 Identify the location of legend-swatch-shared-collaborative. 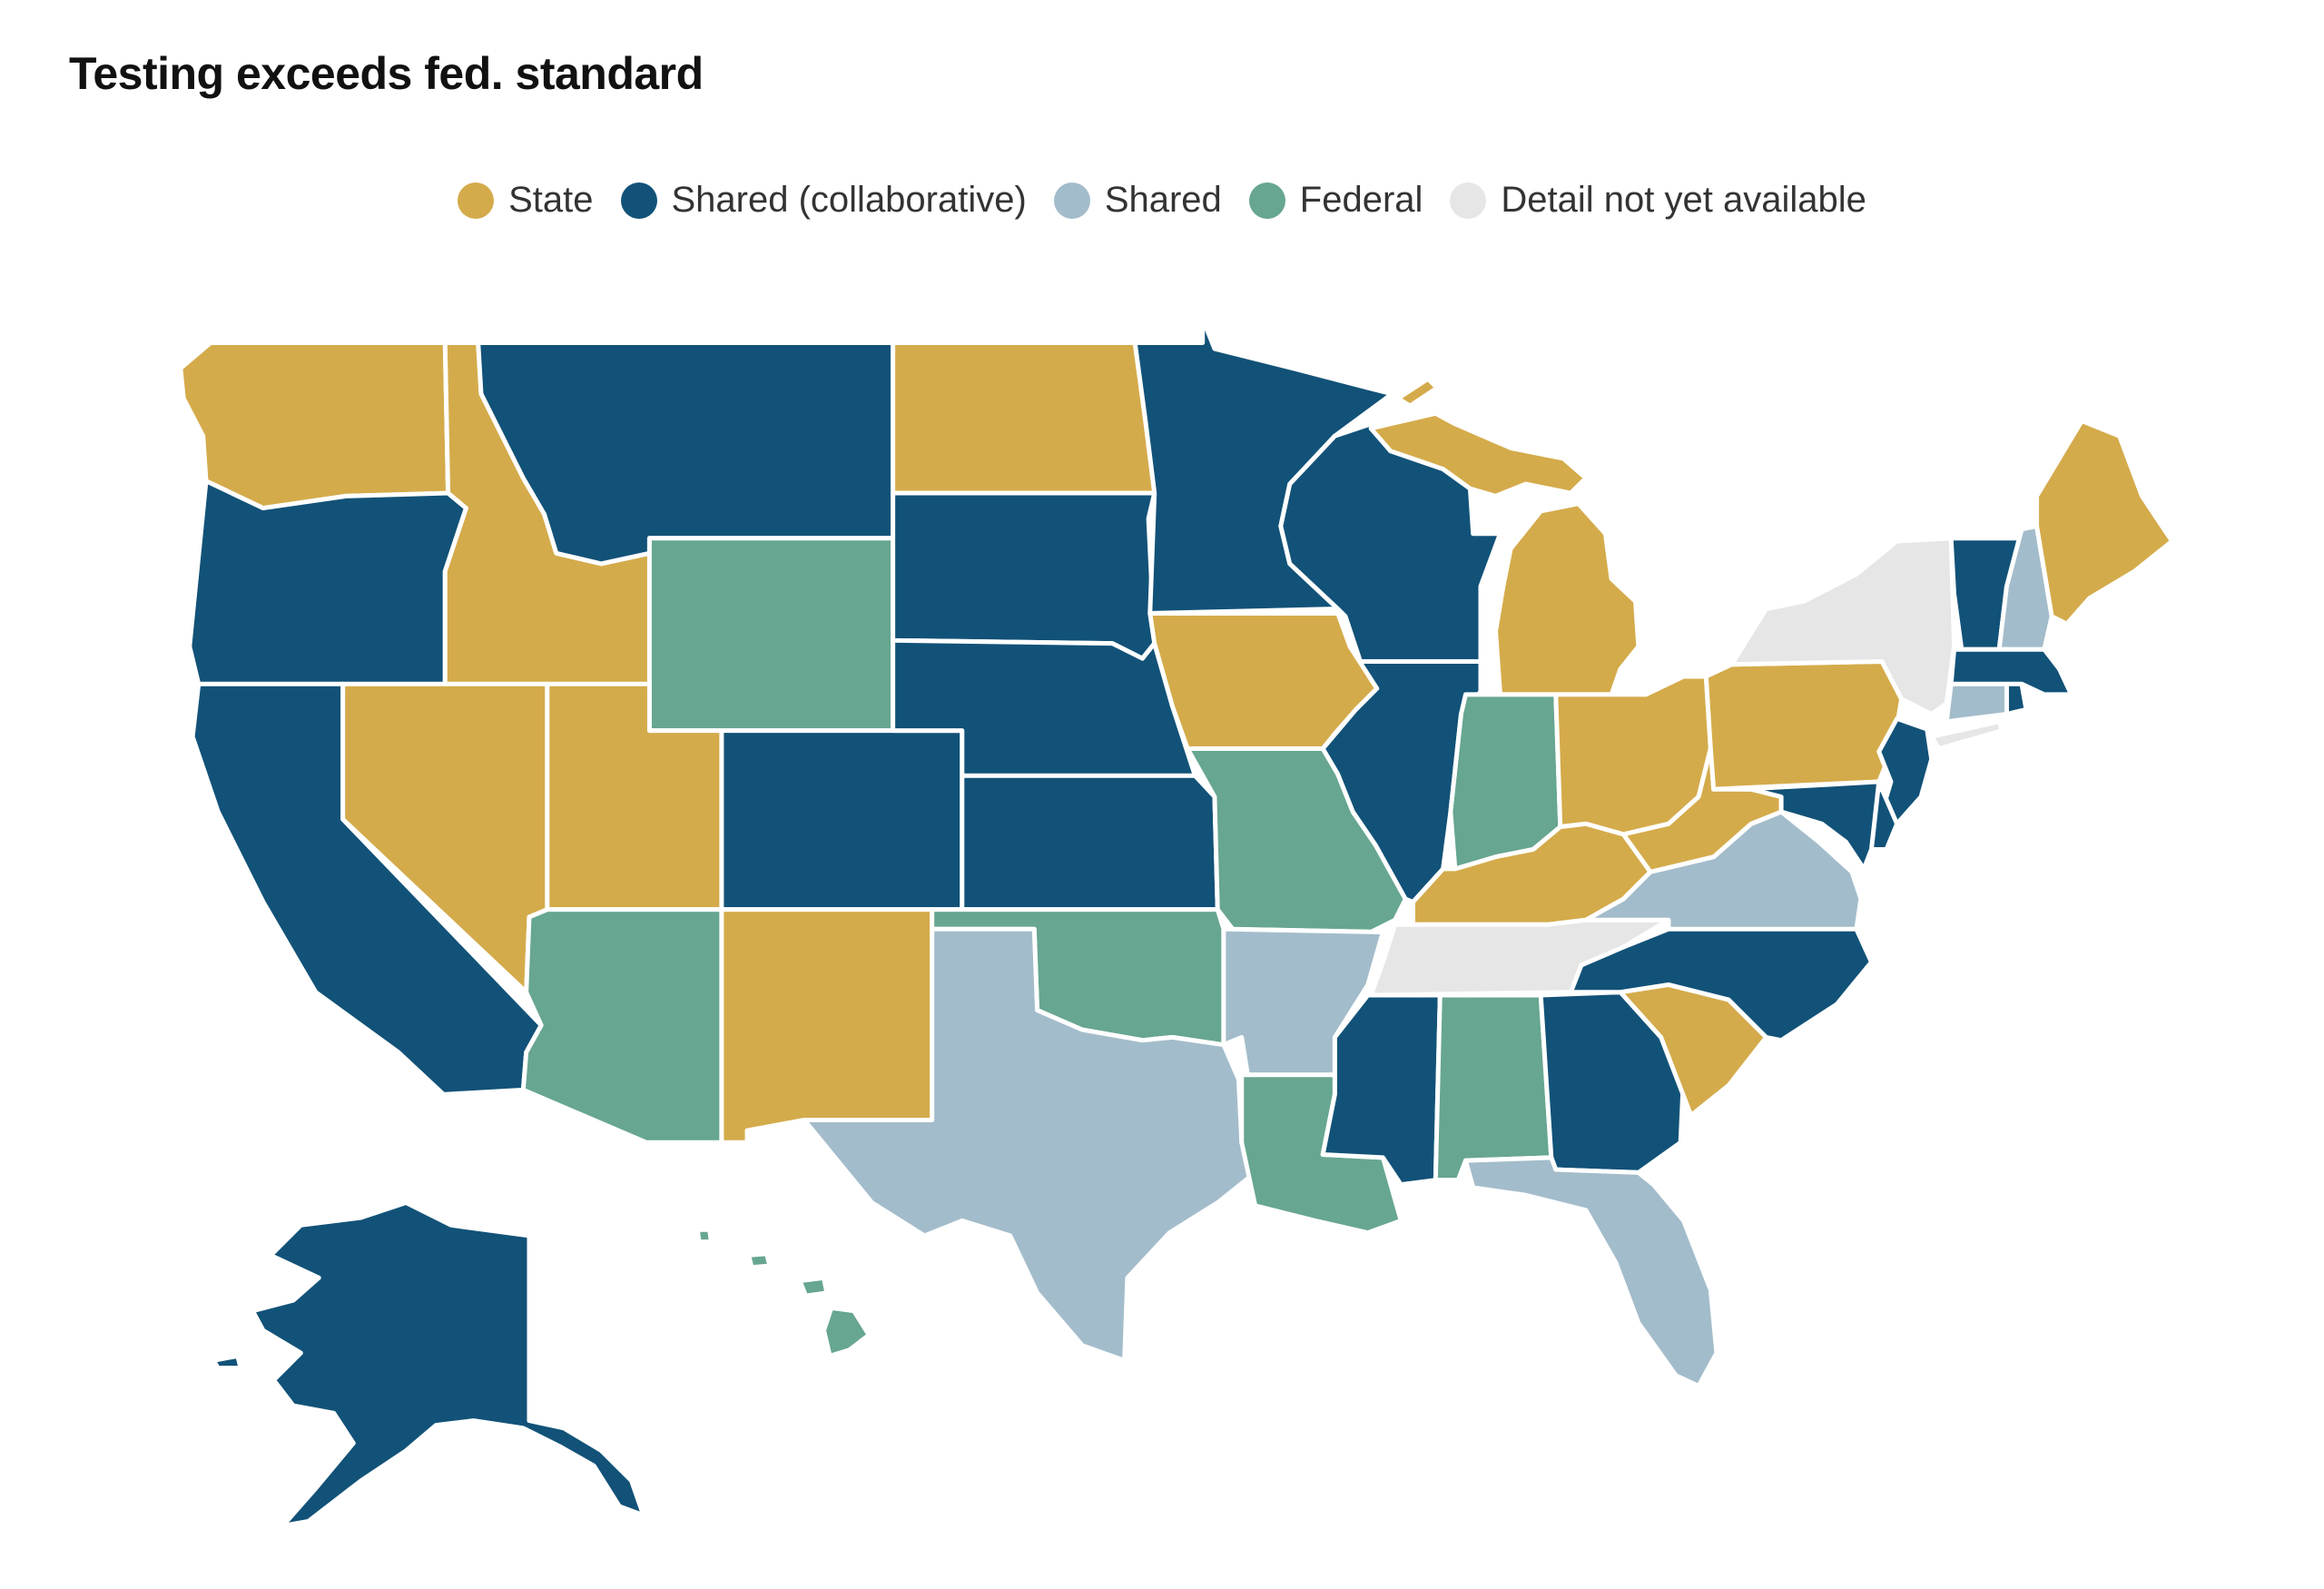
(638, 200).